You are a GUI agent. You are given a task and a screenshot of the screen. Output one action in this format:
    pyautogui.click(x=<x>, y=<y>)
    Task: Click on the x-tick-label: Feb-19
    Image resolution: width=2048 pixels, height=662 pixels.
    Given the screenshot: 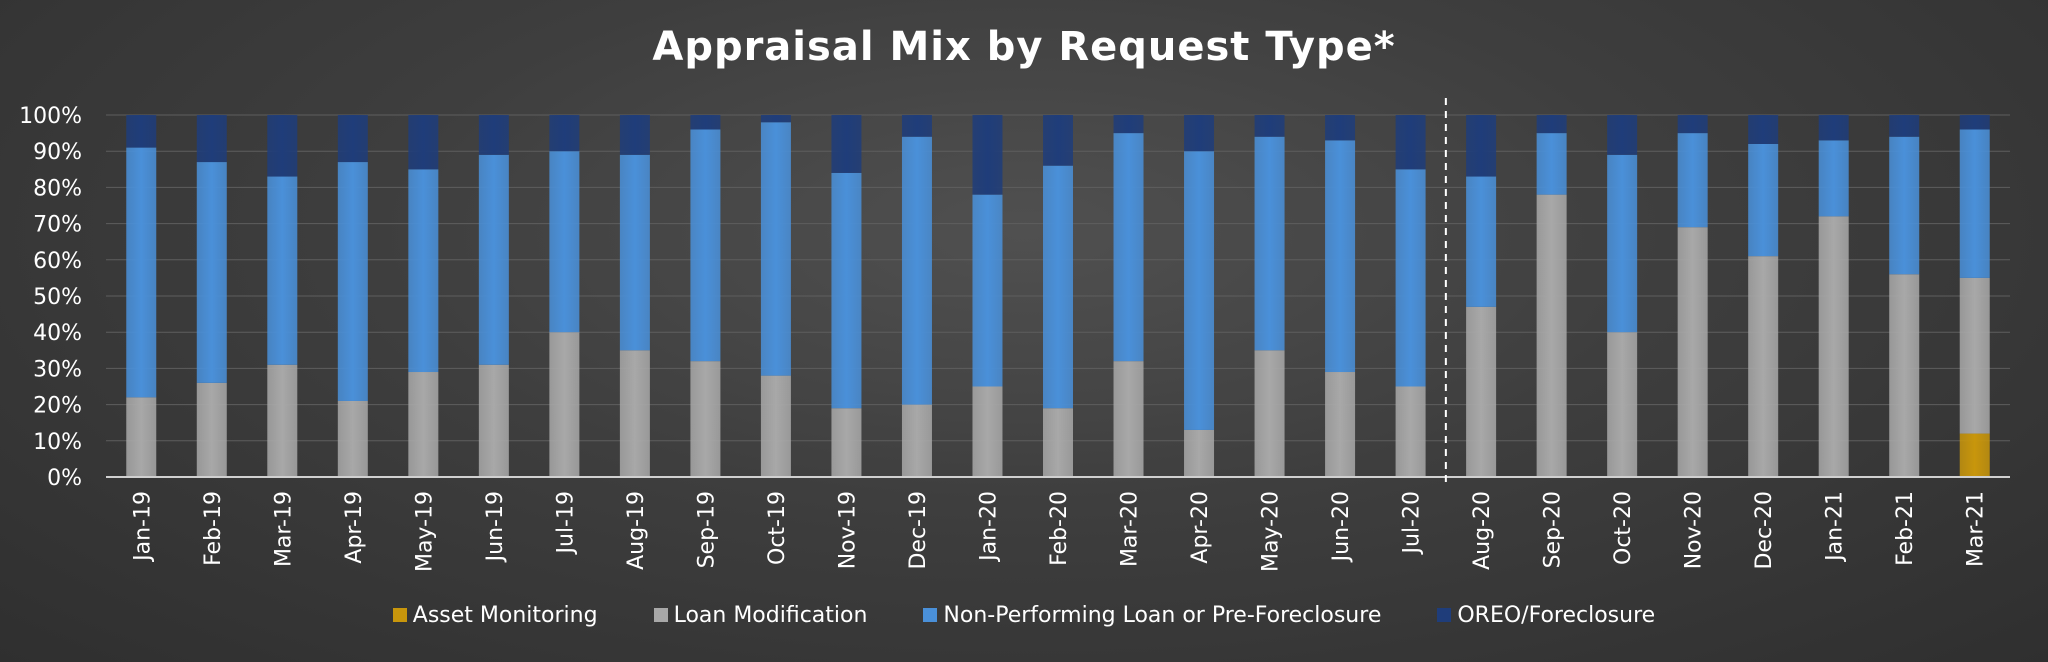 What is the action you would take?
    pyautogui.click(x=213, y=528)
    